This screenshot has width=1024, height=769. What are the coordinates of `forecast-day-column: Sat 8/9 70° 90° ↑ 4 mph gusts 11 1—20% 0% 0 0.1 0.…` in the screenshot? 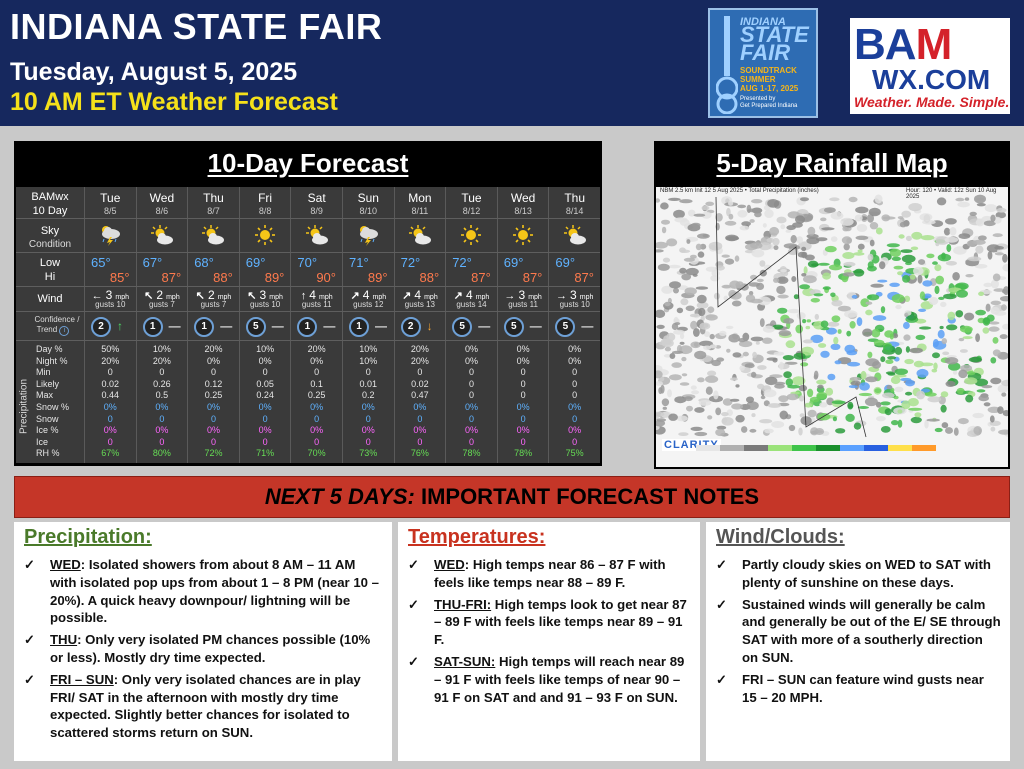 It's located at (316, 325).